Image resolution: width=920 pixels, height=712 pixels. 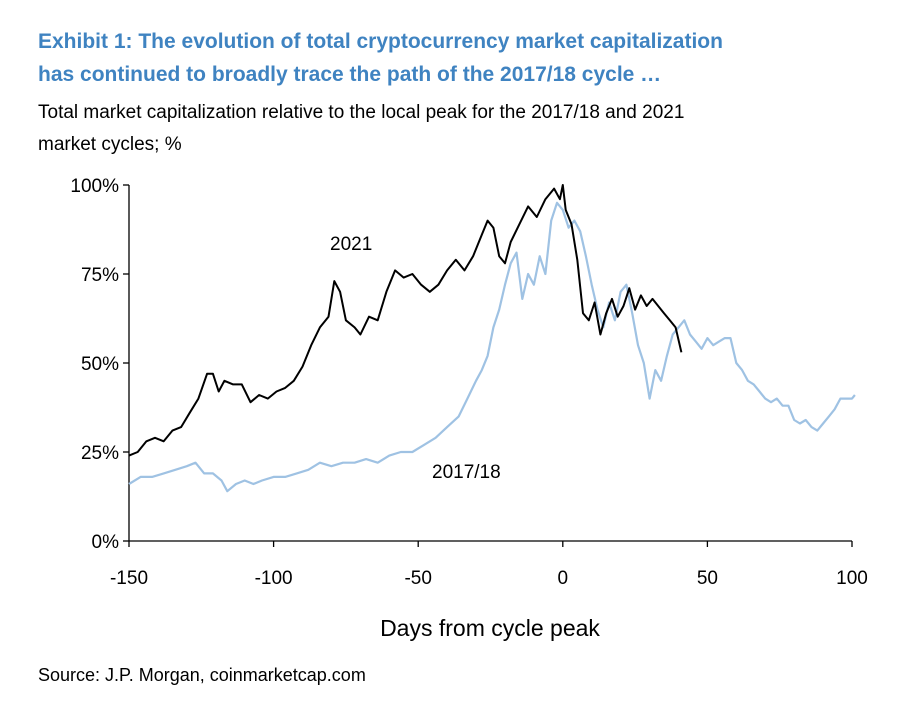 I want to click on x-tick-label: -100, so click(x=274, y=578).